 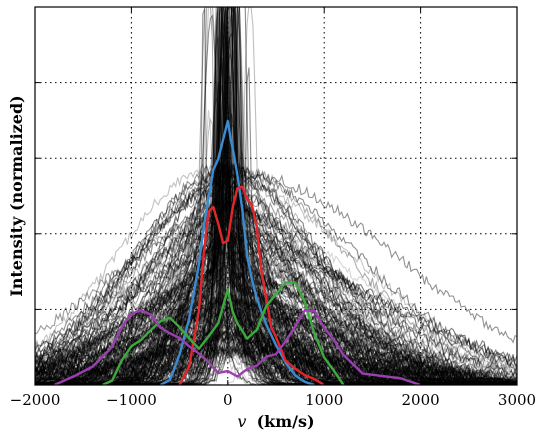 I want to click on x-tick-label: −2000, so click(x=35, y=400).